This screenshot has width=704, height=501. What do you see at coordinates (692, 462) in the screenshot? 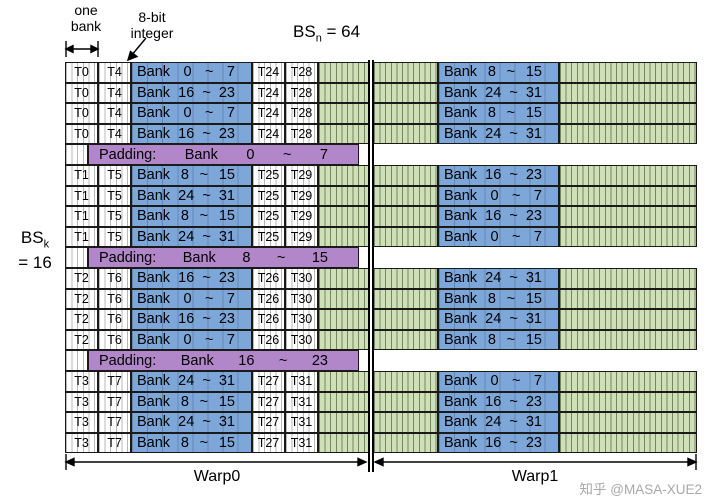
I see `warp1-arrowhead-right` at bounding box center [692, 462].